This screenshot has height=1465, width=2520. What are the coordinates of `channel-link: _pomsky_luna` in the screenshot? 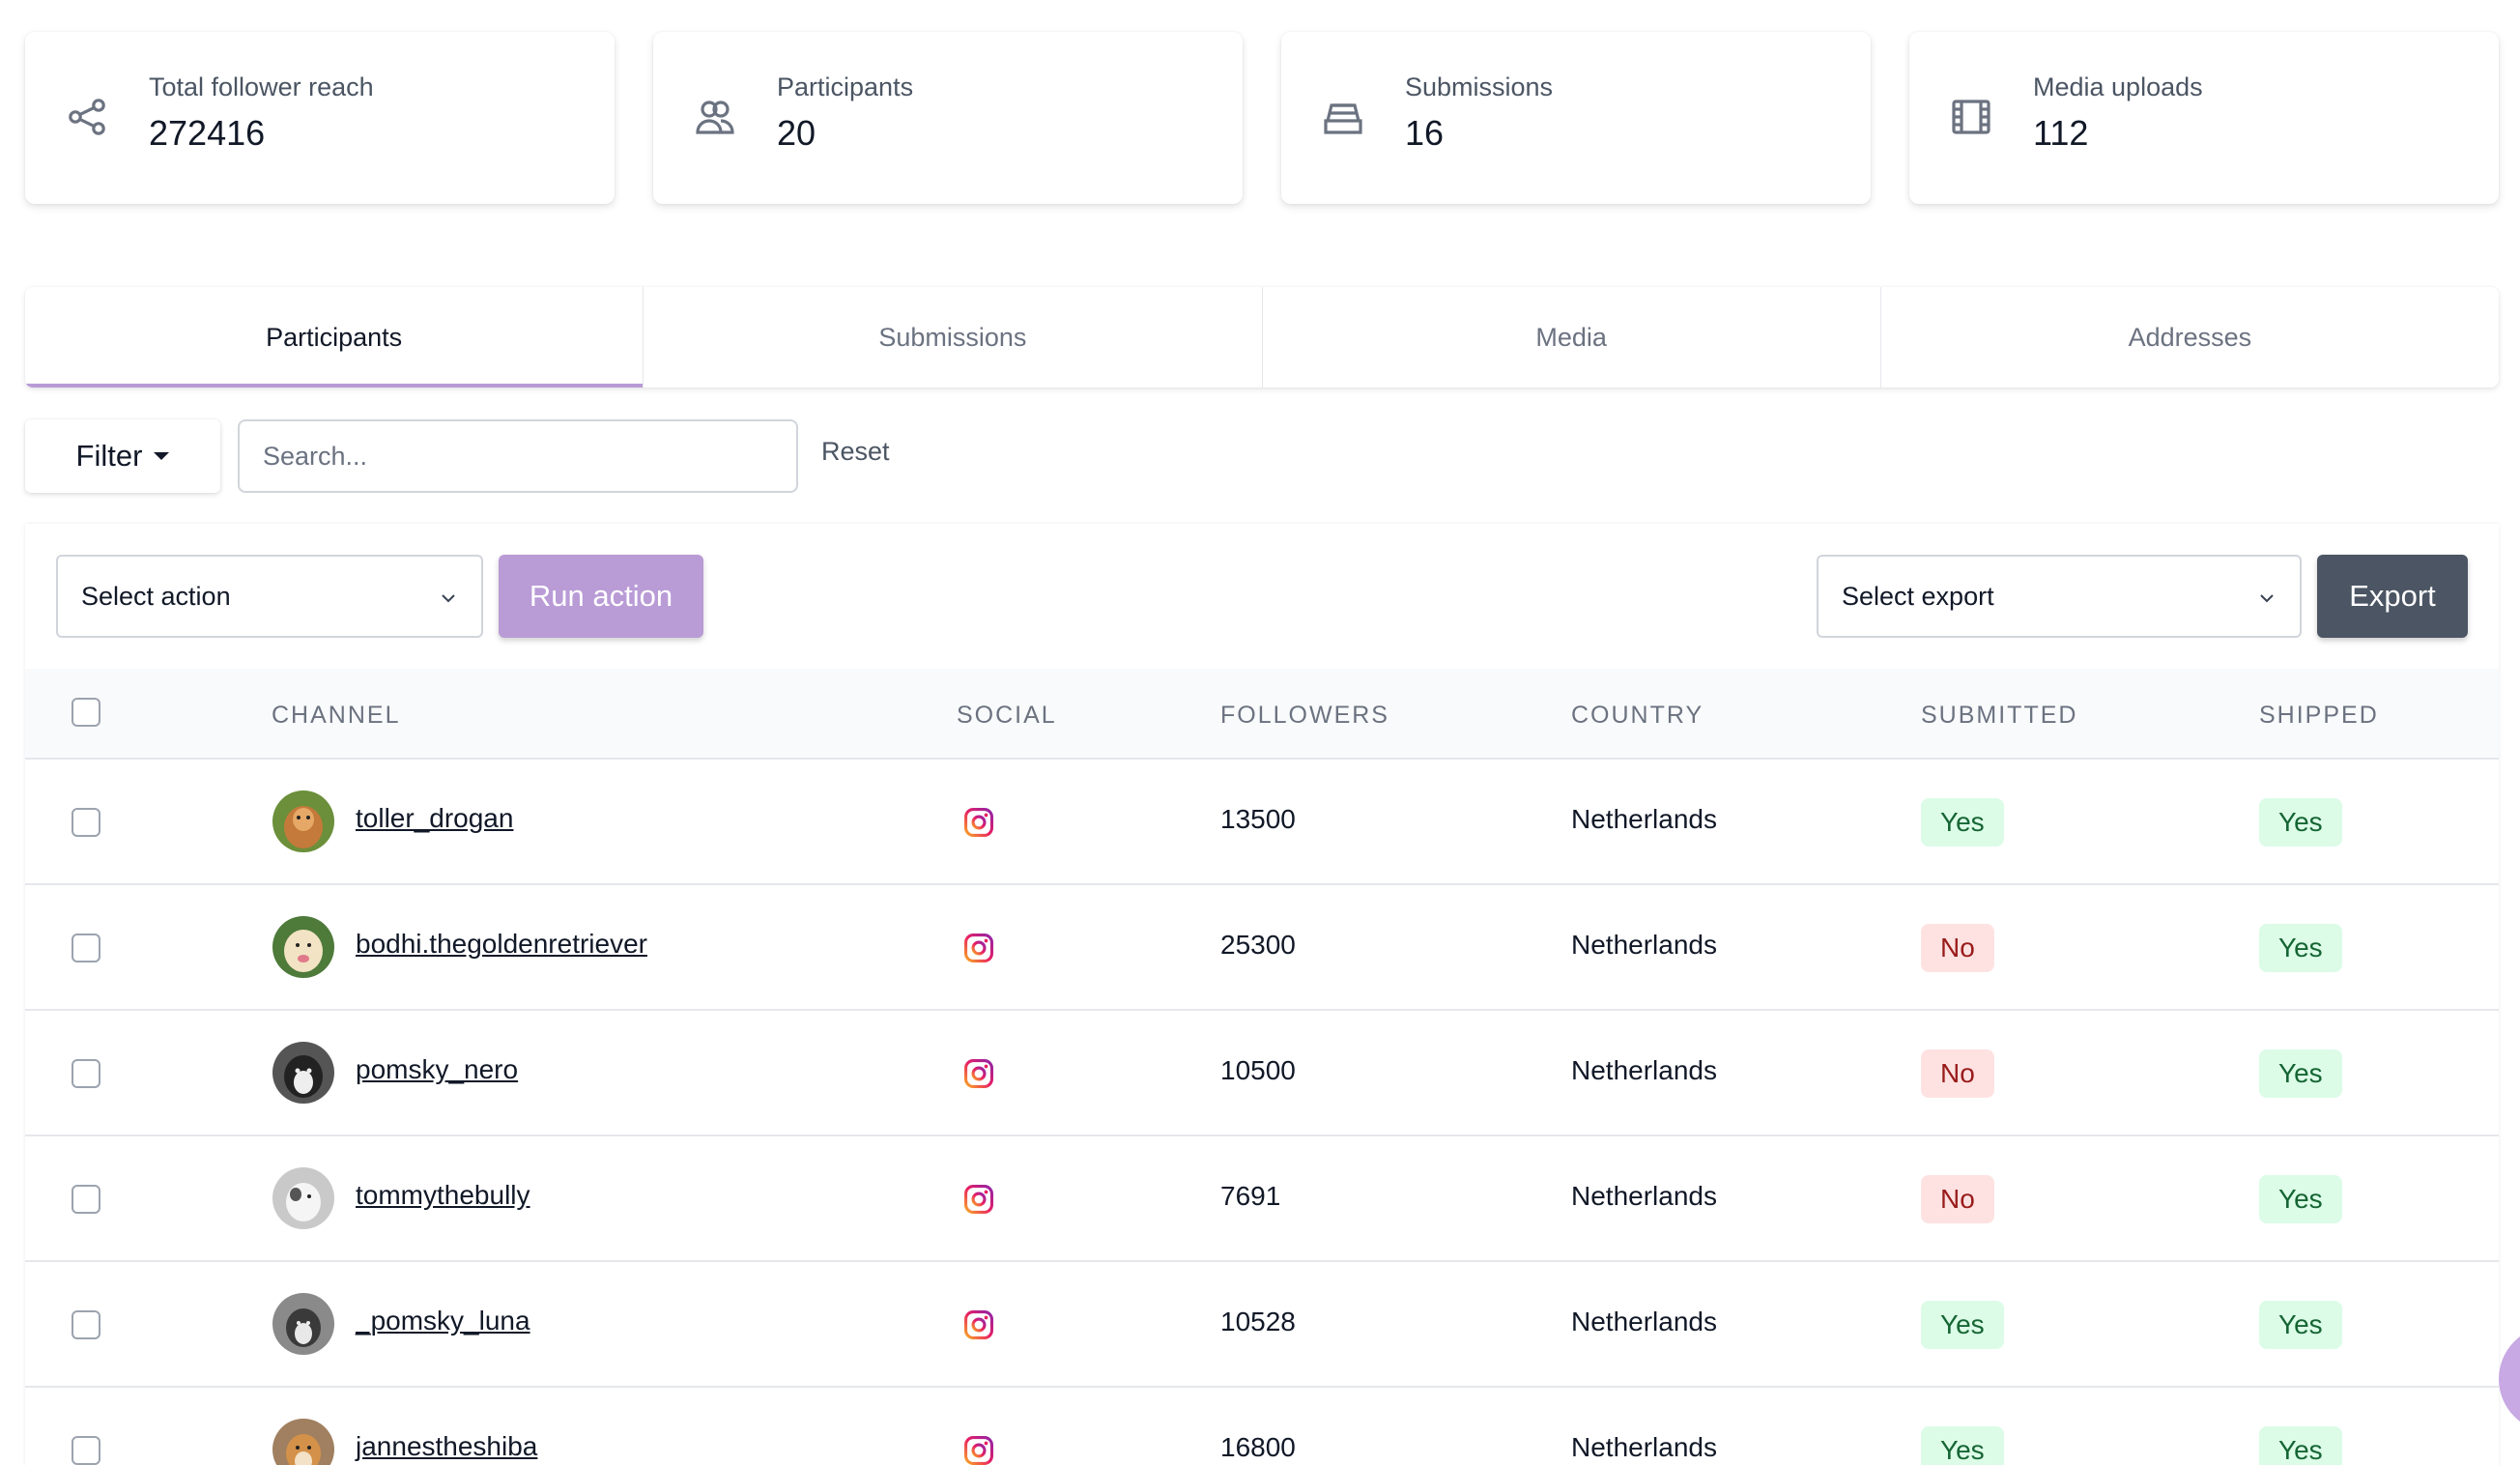 It's located at (443, 1321).